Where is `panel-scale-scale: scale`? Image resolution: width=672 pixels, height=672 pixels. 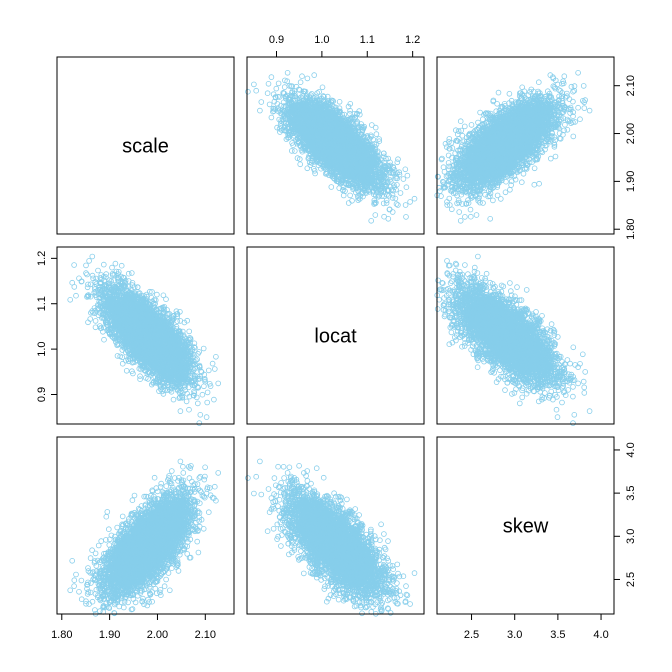
panel-scale-scale: scale is located at coordinates (145, 145).